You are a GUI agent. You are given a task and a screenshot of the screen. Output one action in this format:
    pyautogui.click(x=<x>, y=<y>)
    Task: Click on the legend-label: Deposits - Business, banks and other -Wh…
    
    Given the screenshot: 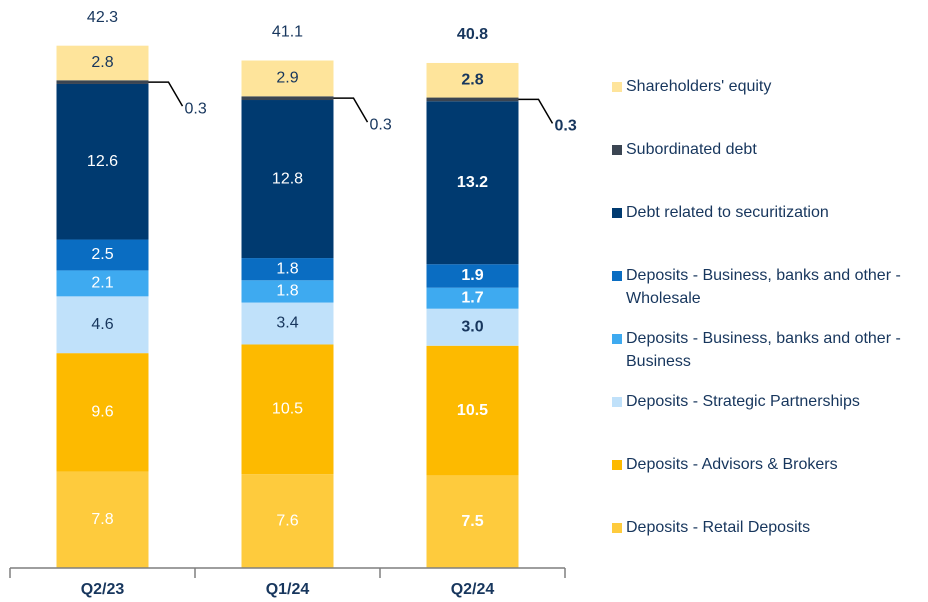 What is the action you would take?
    pyautogui.click(x=763, y=287)
    